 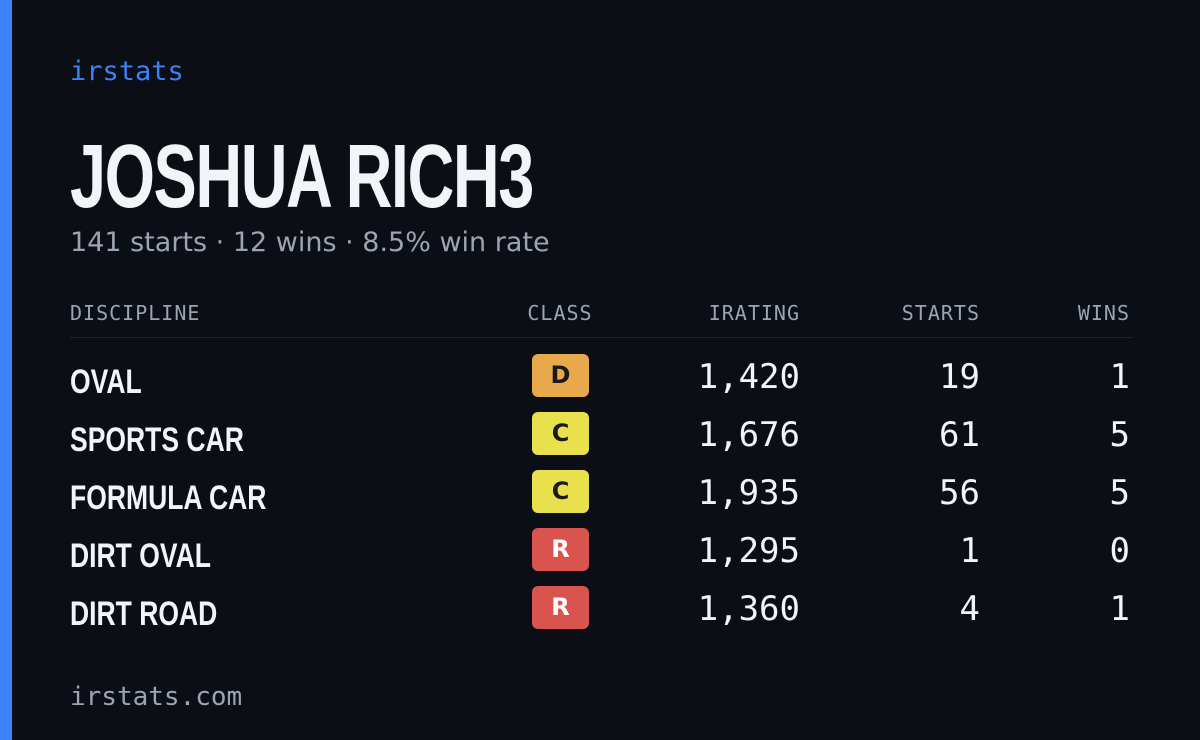 I want to click on cell-irating: 1,420, so click(x=748, y=377).